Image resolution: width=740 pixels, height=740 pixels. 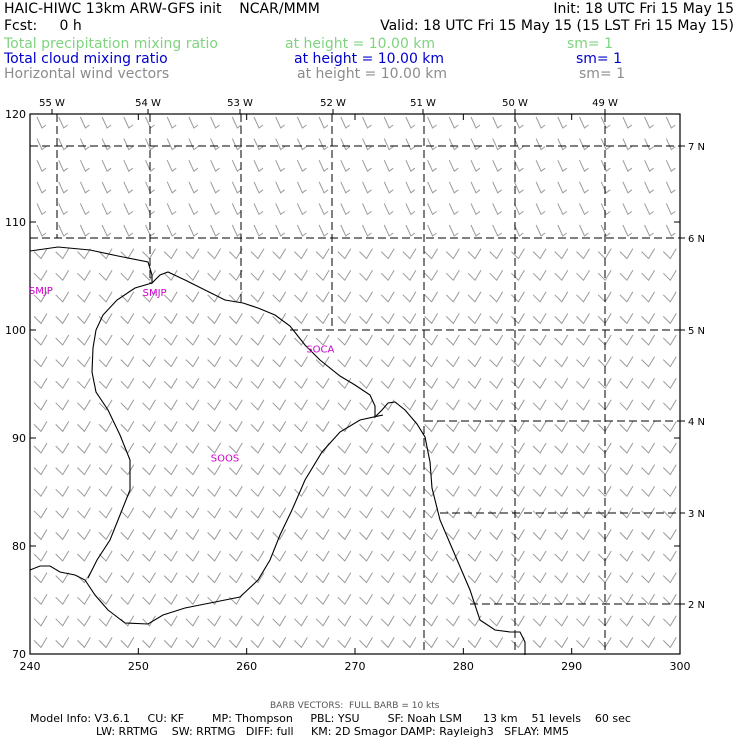 What do you see at coordinates (41, 291) in the screenshot?
I see `region-label: SMJP` at bounding box center [41, 291].